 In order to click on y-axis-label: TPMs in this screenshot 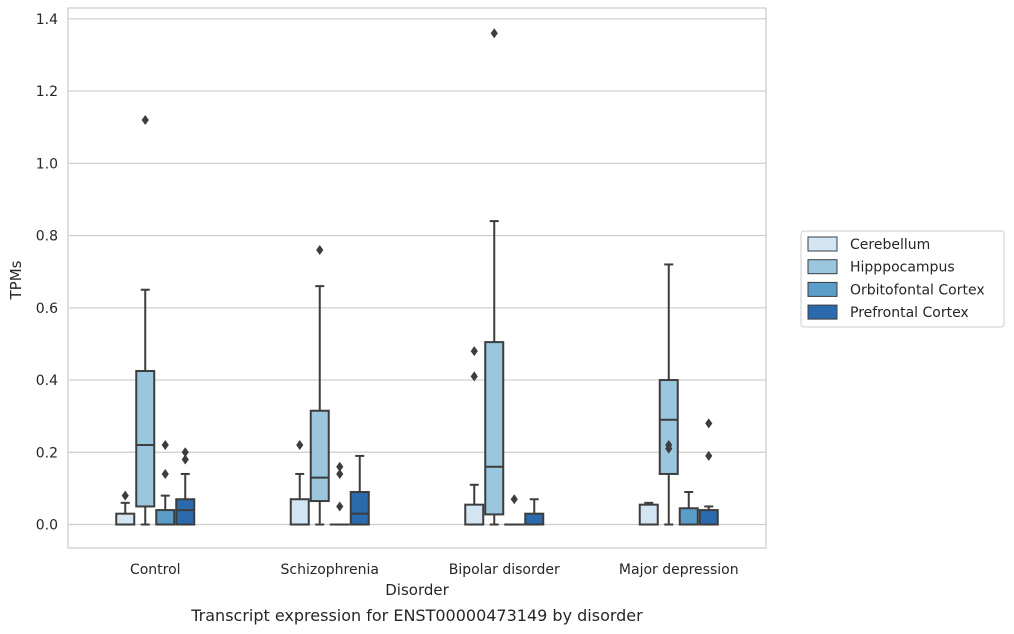, I will do `click(16, 280)`.